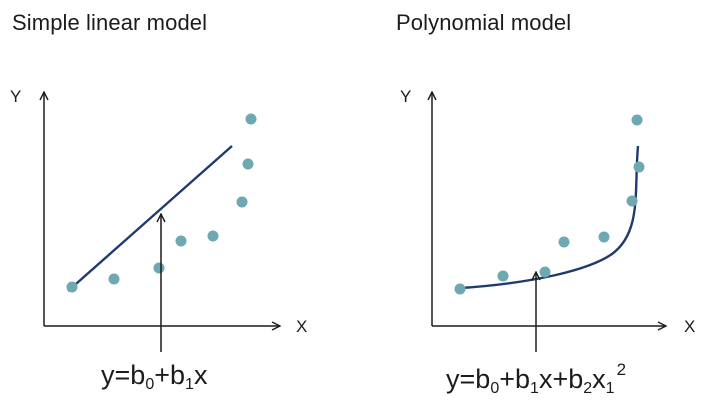 Image resolution: width=728 pixels, height=406 pixels. Describe the element at coordinates (154, 376) in the screenshot. I see `linear-model-formula: y=b0+b1x` at that location.